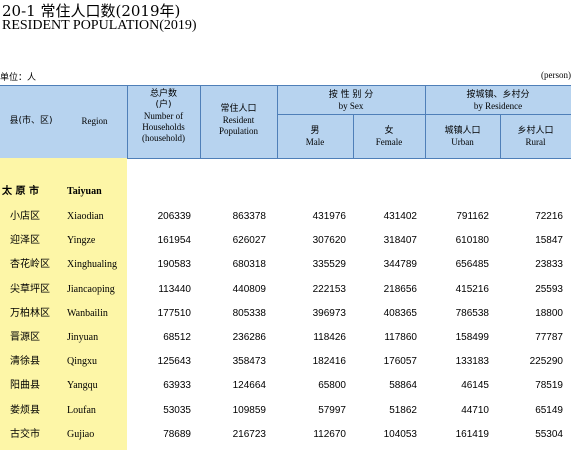  Describe the element at coordinates (25, 410) in the screenshot. I see `district-name-cn: 娄烦县` at that location.